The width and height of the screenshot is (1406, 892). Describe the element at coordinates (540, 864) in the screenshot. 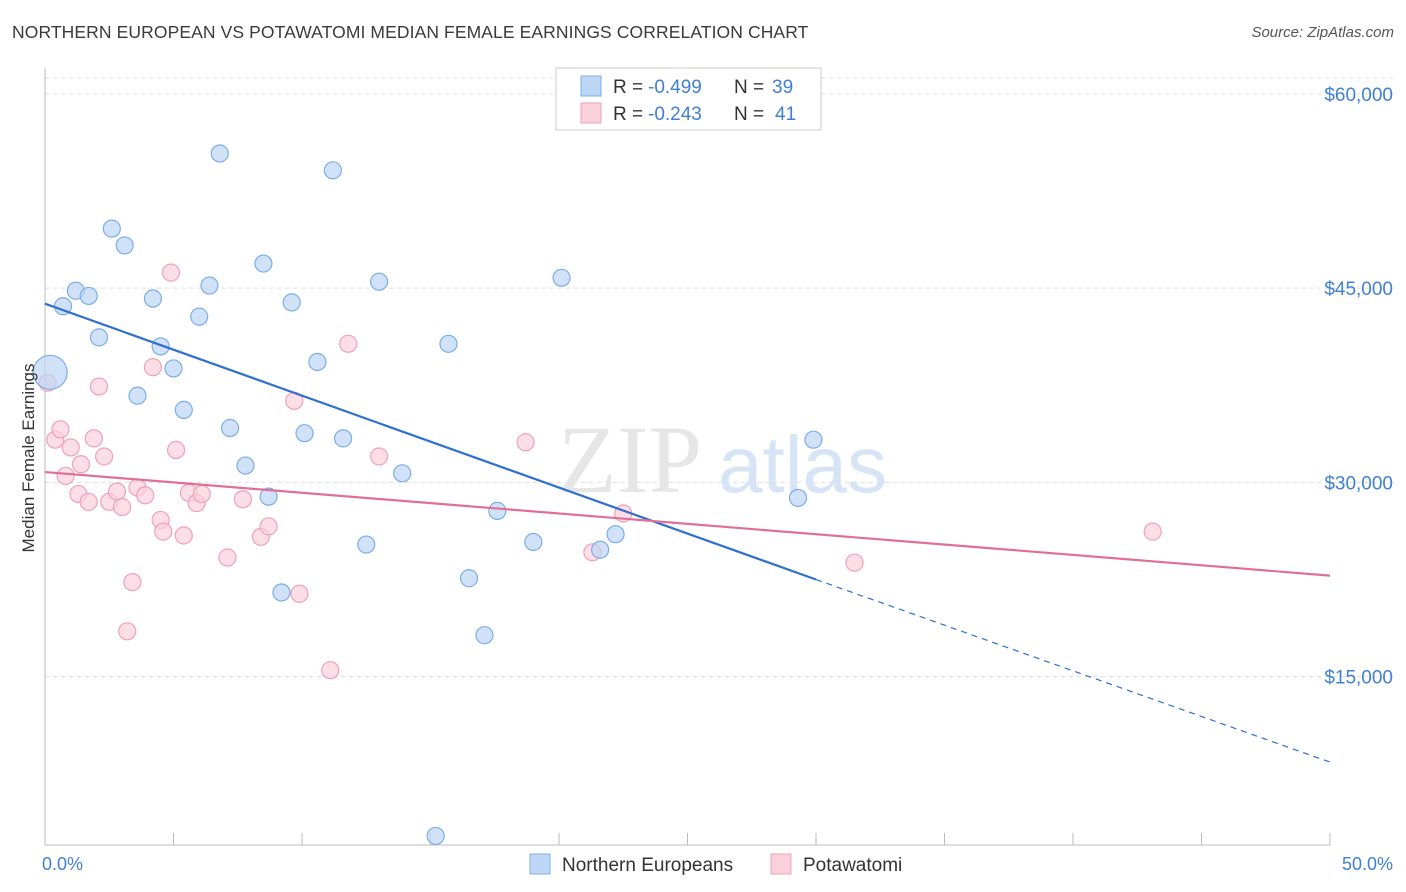

I see `bottom-legend-swatch-blue` at that location.